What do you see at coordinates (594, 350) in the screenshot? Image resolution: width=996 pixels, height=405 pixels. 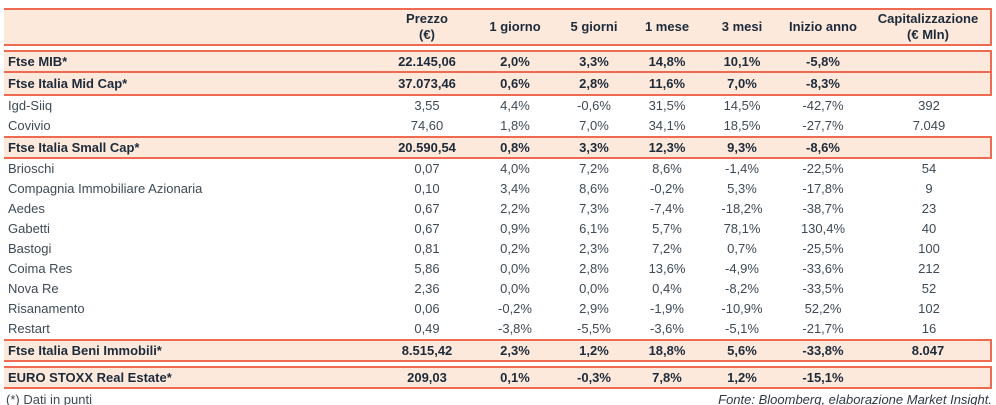 I see `5-giorni-value: 1,2%` at bounding box center [594, 350].